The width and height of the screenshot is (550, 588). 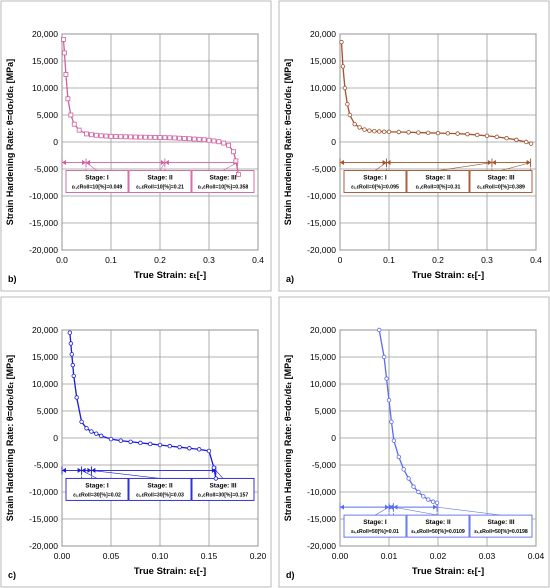 What do you see at coordinates (389, 556) in the screenshot?
I see `x-tick-label: 0.01` at bounding box center [389, 556].